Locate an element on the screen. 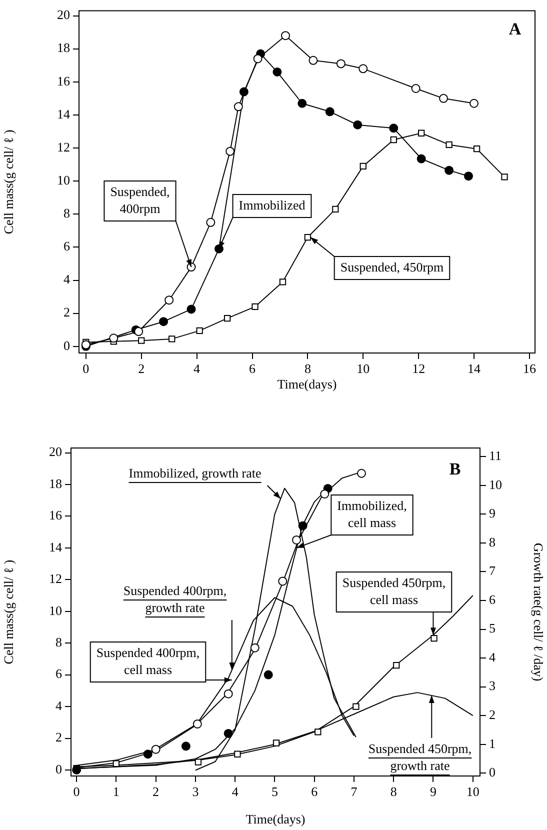 Image resolution: width=547 pixels, height=830 pixels. x-tick-label: 3 is located at coordinates (195, 792).